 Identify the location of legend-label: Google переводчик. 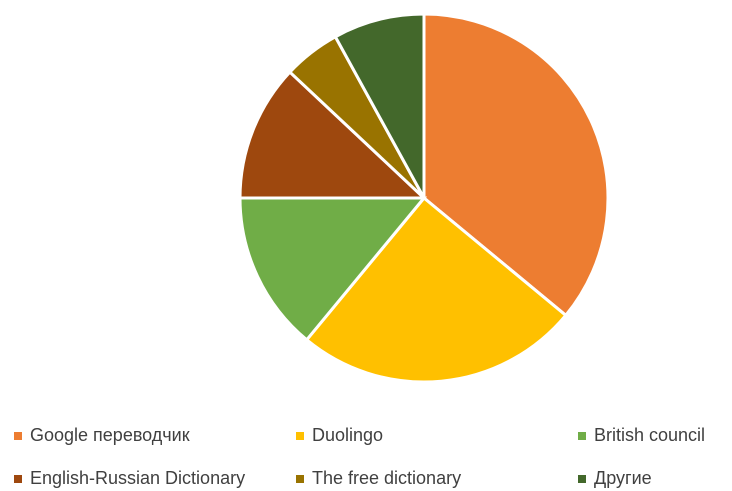
(110, 435).